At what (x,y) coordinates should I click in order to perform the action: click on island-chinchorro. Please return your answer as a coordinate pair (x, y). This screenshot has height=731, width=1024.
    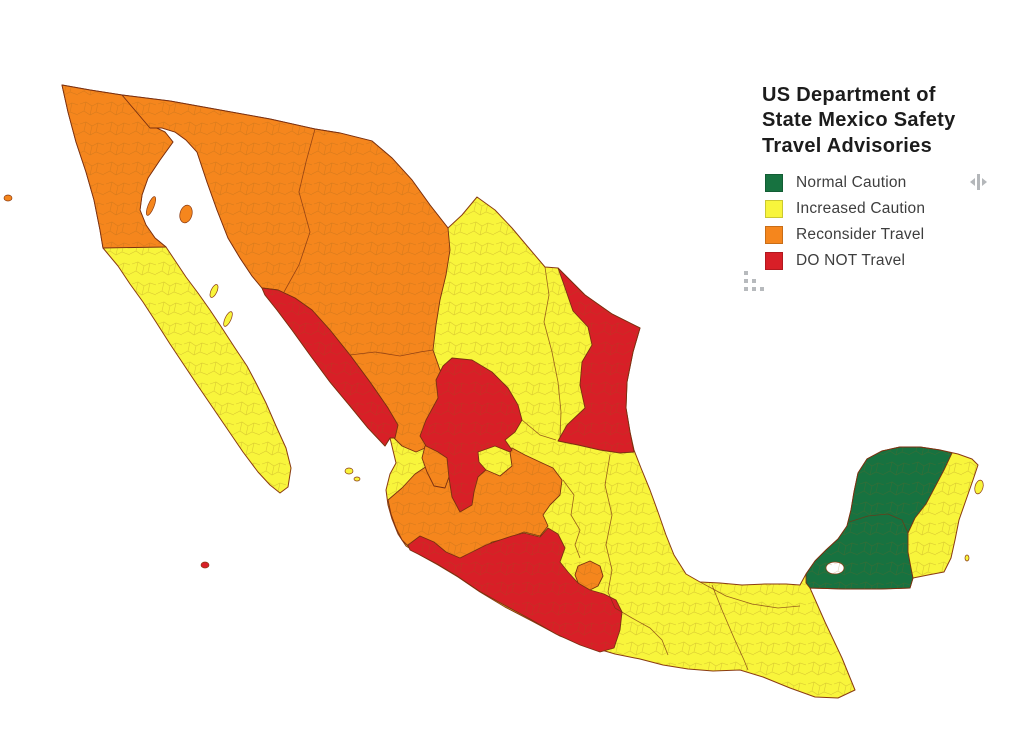
    Looking at the image, I should click on (967, 558).